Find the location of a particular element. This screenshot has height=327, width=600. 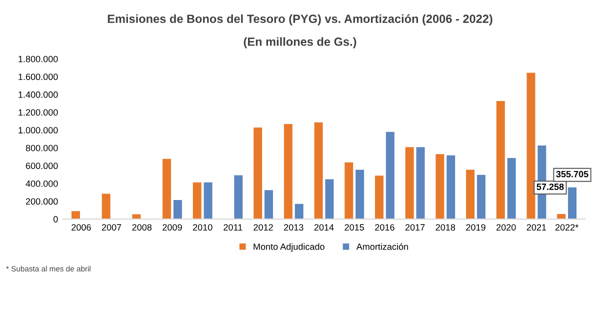

data-label: 355.705 is located at coordinates (572, 174).